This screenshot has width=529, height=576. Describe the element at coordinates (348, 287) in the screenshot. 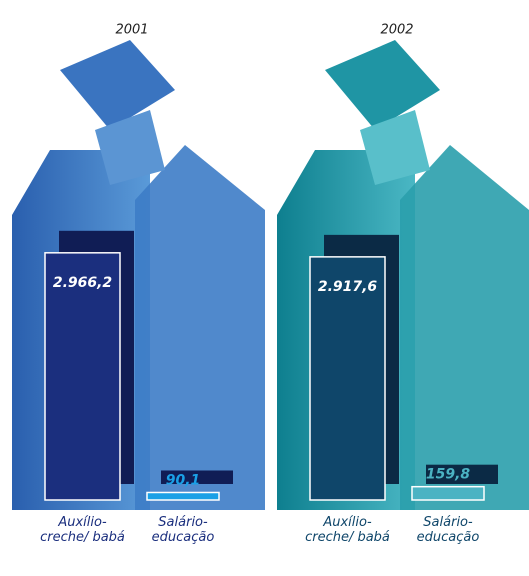

I see `value-label: 2.917,6` at that location.